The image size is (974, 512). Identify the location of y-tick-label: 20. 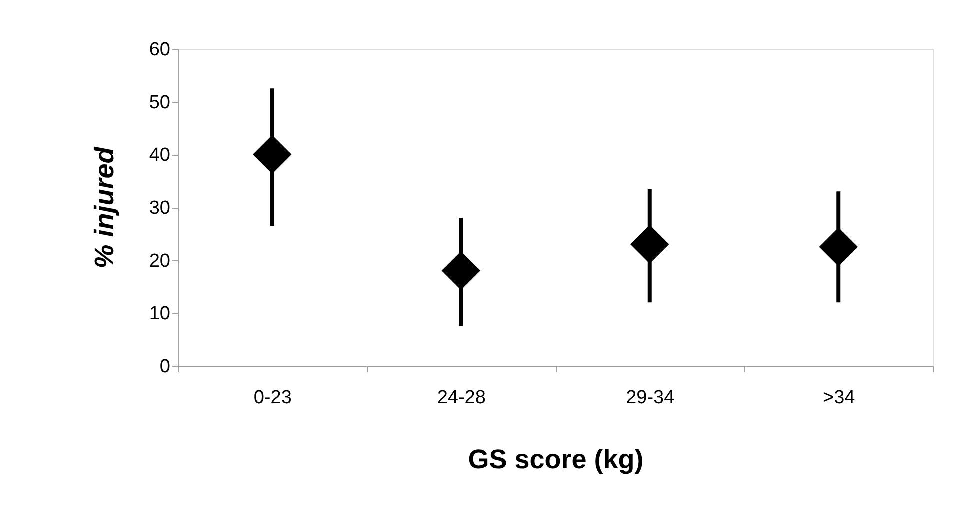
(159, 261).